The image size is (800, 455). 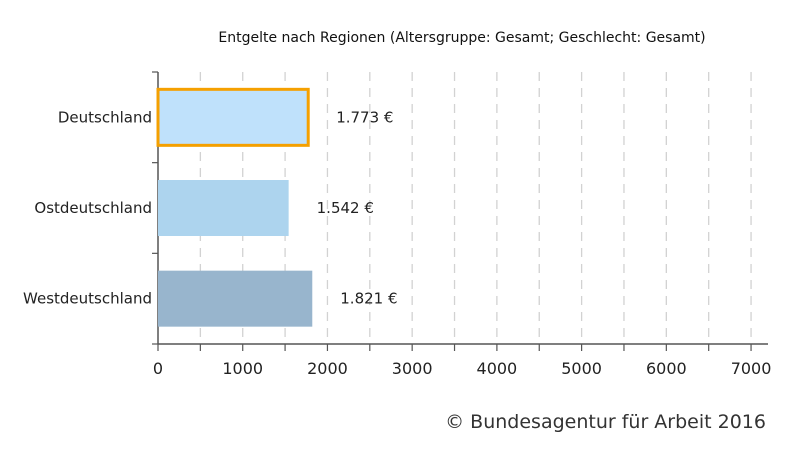 What do you see at coordinates (751, 368) in the screenshot?
I see `x-tick-label: 7000` at bounding box center [751, 368].